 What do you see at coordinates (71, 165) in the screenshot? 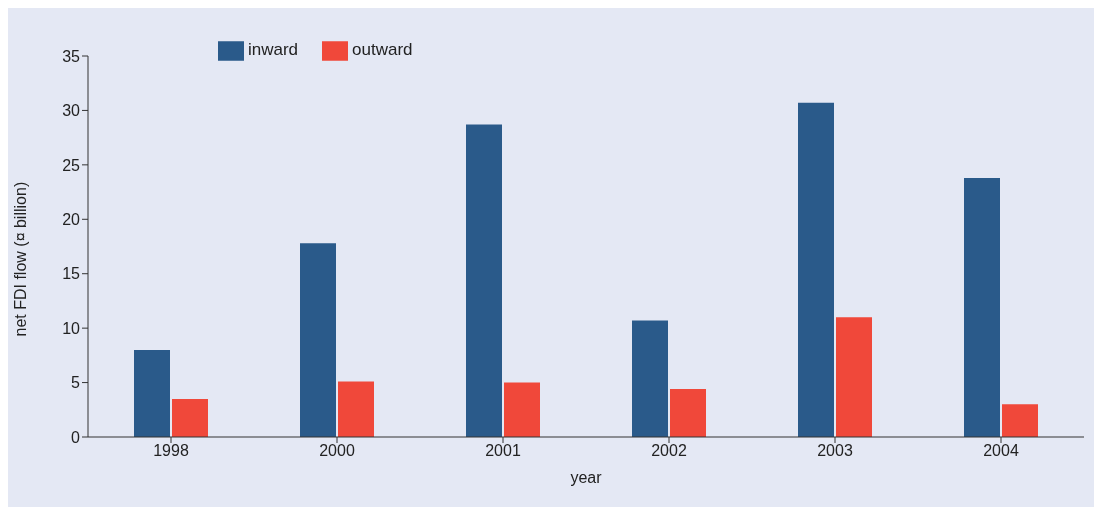
I see `y-tick-label: 25` at bounding box center [71, 165].